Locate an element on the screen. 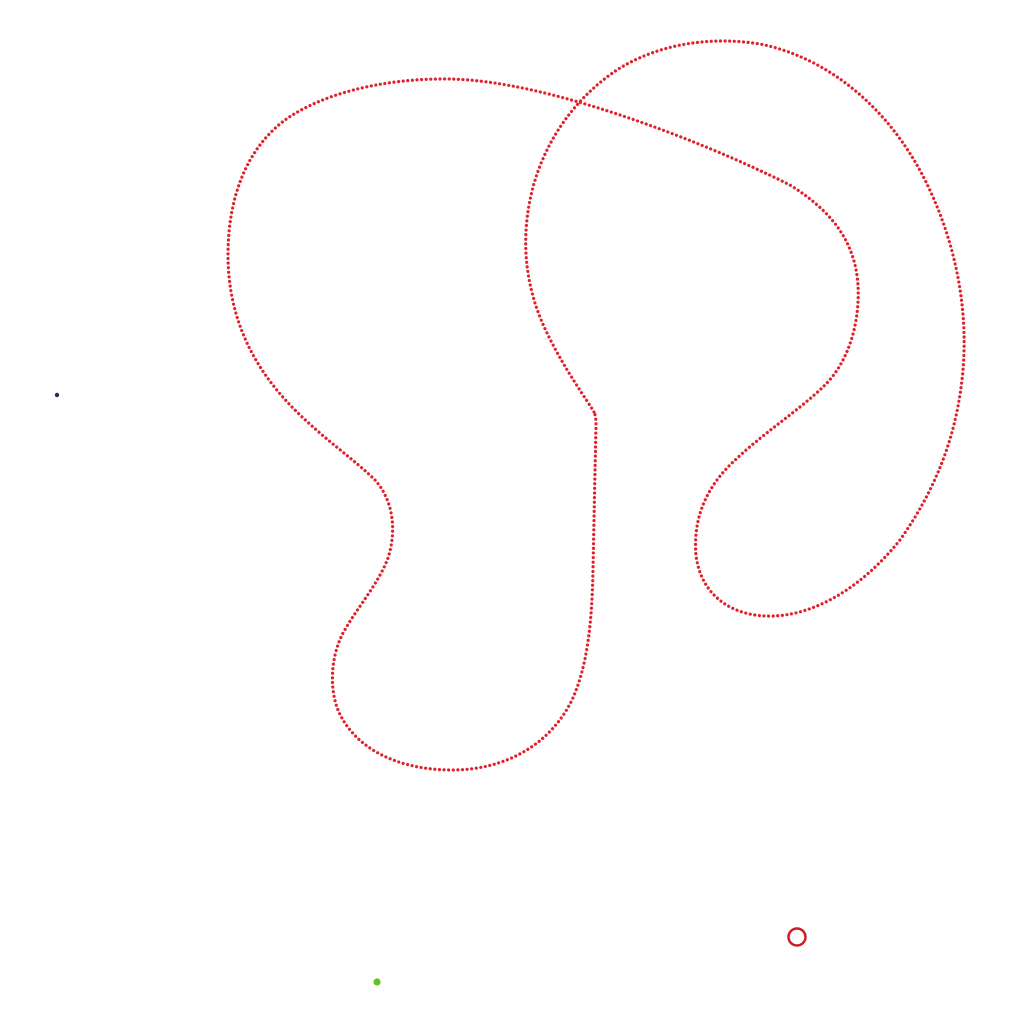 The width and height of the screenshot is (1024, 1024). player-dot is located at coordinates (57, 395).